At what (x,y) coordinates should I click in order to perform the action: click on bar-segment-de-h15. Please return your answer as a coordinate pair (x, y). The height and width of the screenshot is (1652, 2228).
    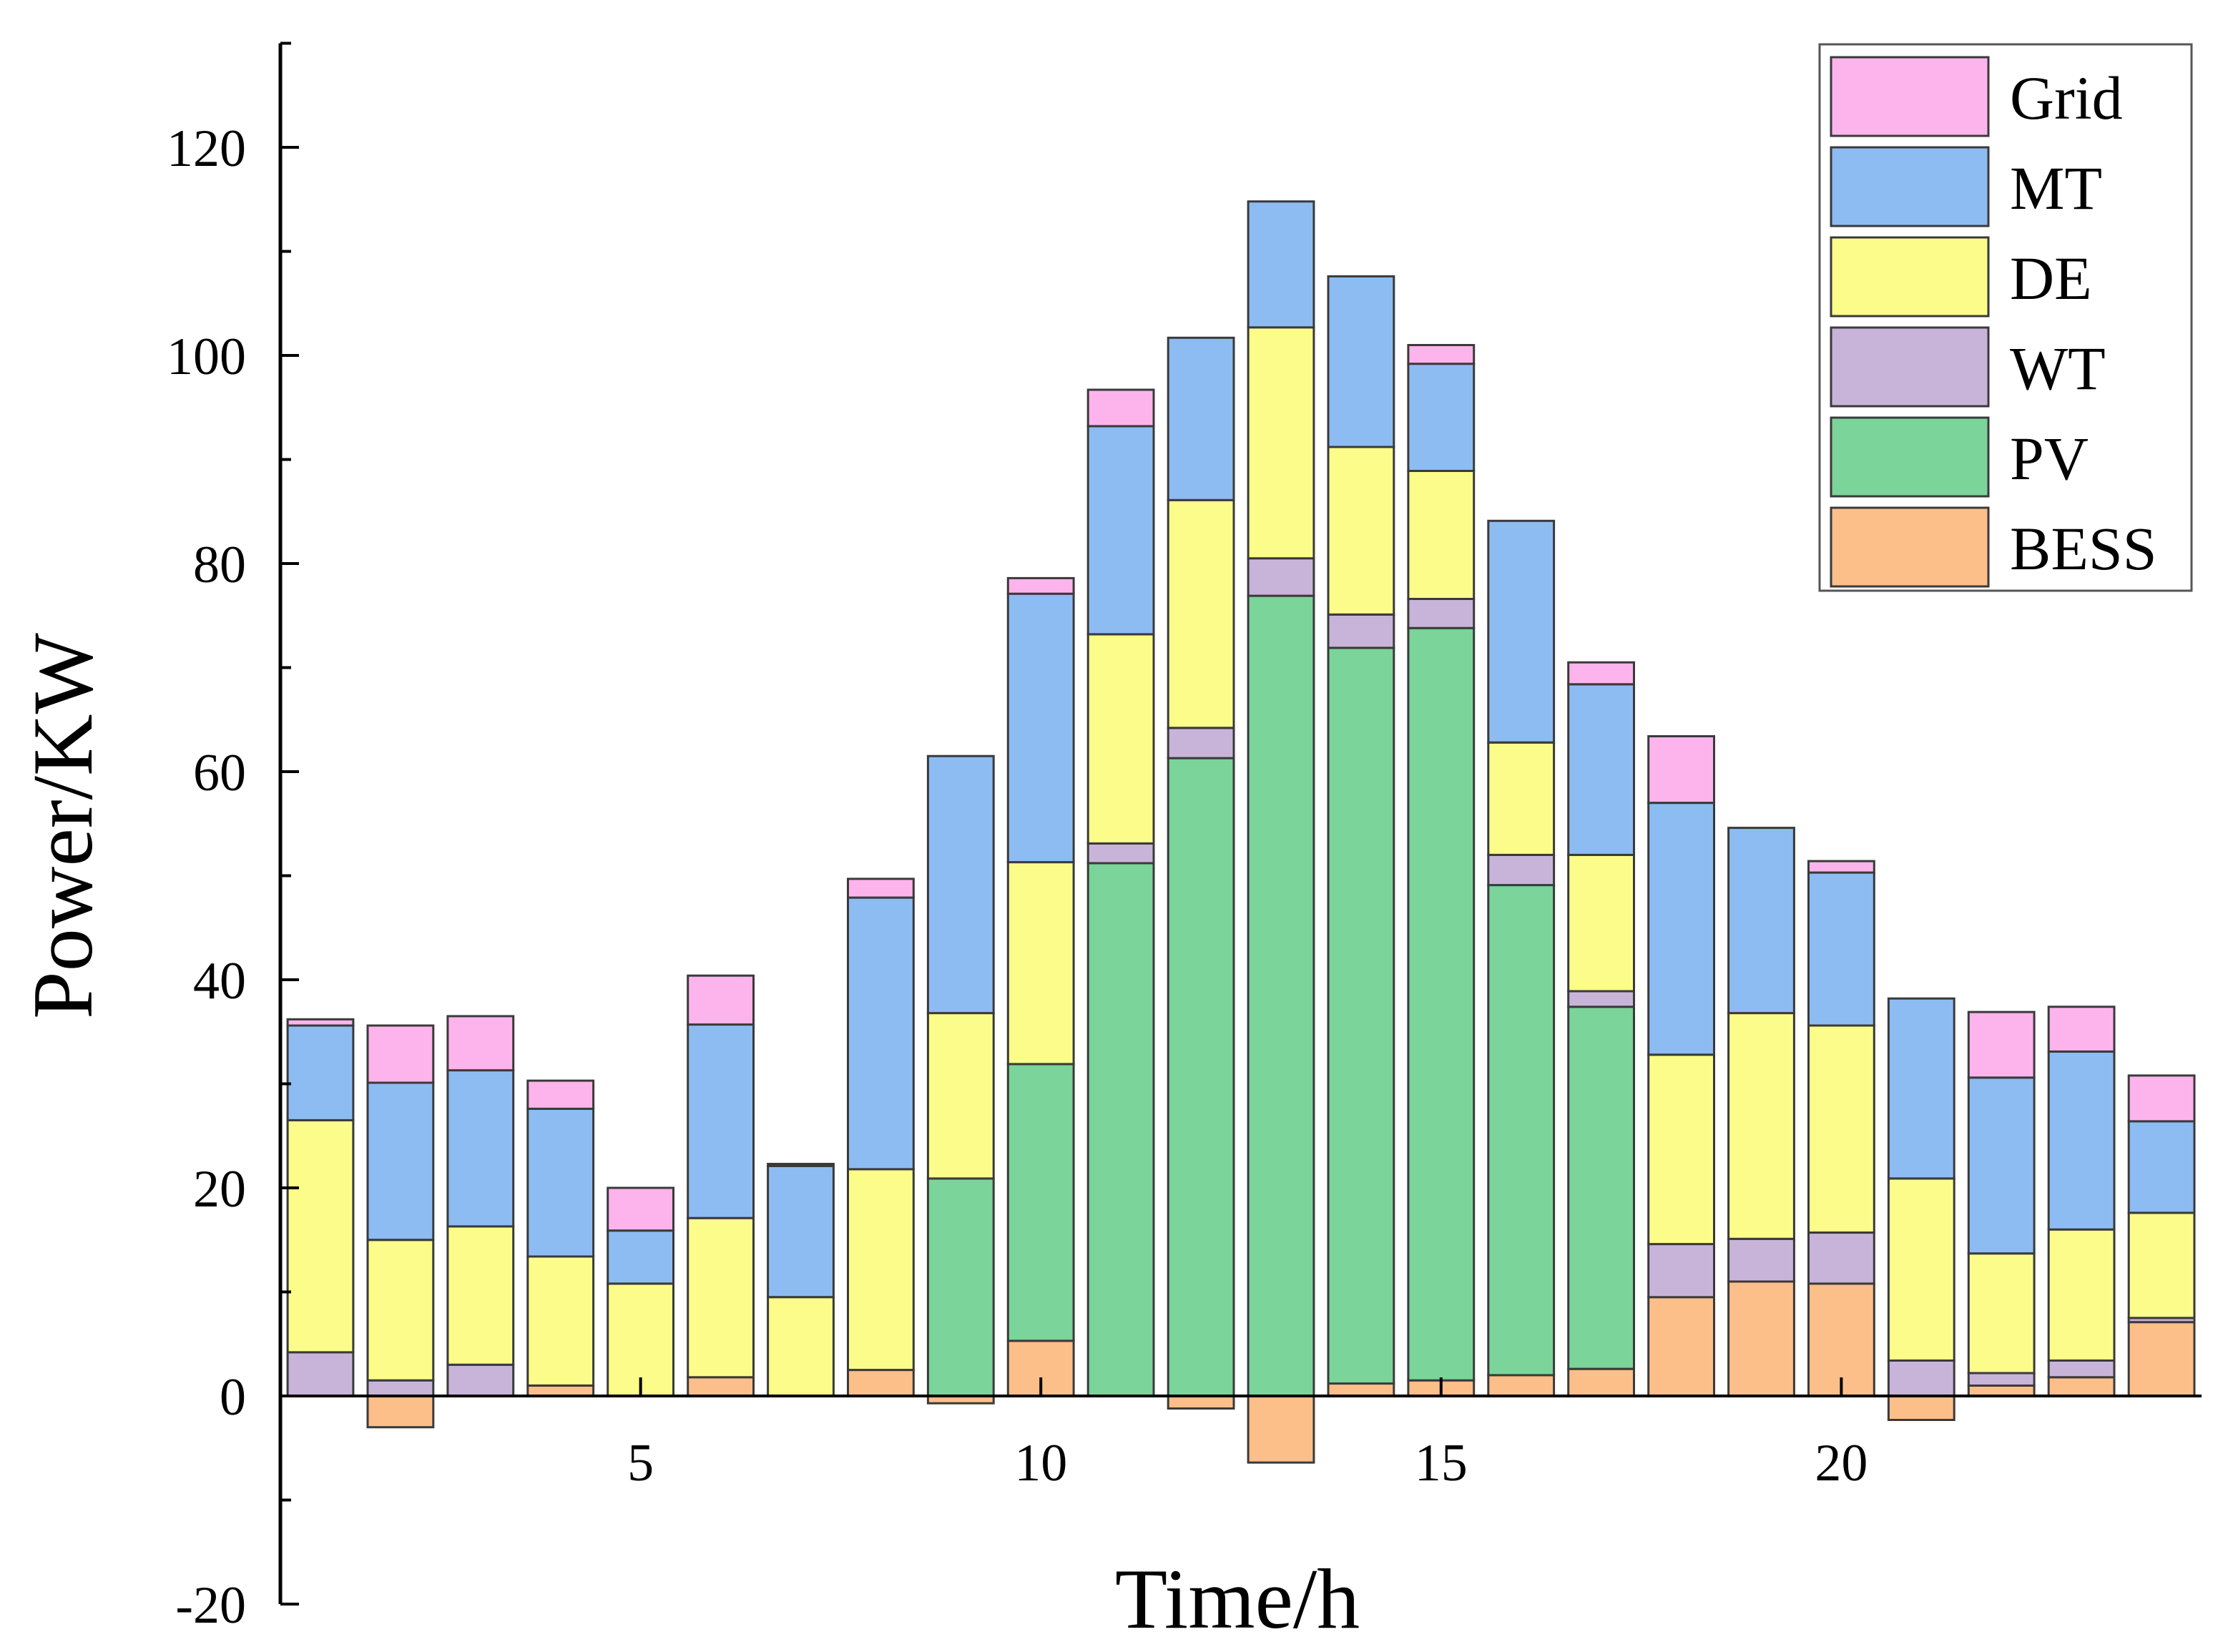
    Looking at the image, I should click on (1441, 535).